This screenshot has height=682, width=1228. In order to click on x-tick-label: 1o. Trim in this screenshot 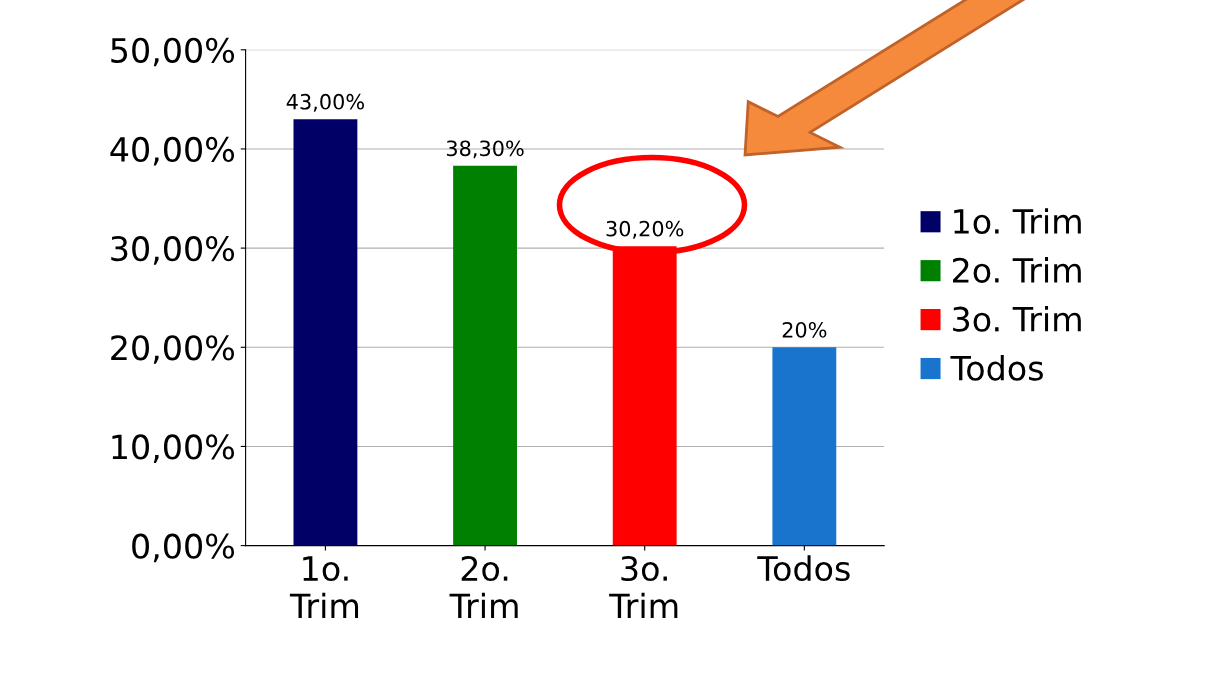, I will do `click(324, 587)`.